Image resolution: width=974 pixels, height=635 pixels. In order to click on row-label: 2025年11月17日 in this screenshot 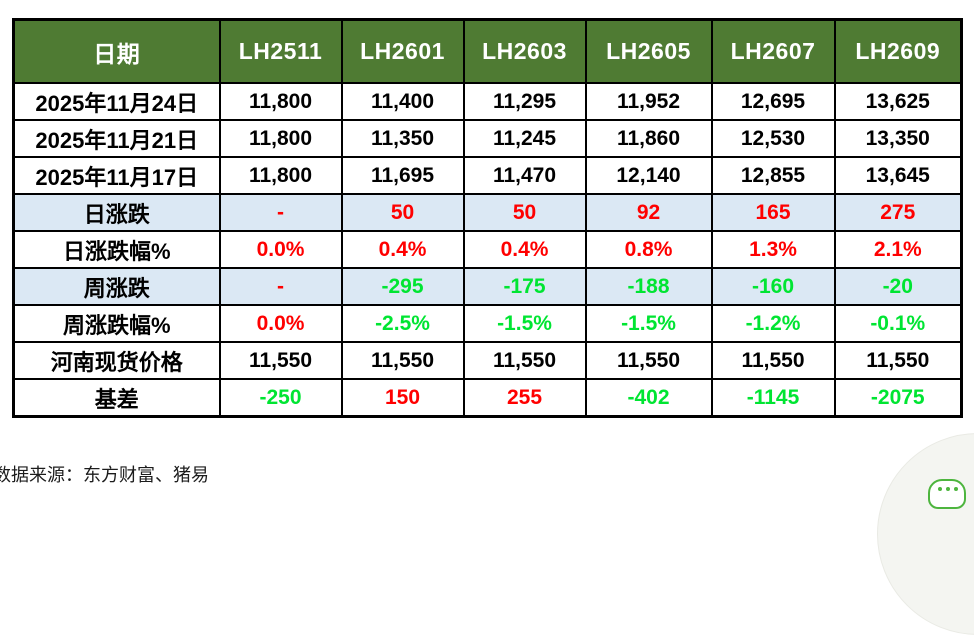, I will do `click(116, 175)`.